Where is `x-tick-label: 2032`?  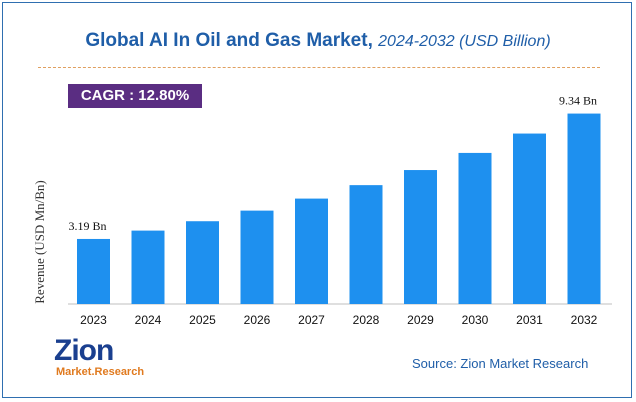
x-tick-label: 2032 is located at coordinates (584, 320).